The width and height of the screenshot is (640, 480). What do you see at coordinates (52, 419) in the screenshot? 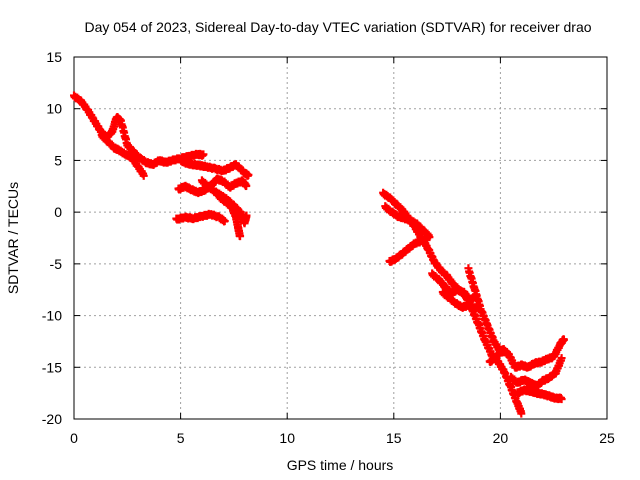
I see `y-tick-label: -20` at bounding box center [52, 419].